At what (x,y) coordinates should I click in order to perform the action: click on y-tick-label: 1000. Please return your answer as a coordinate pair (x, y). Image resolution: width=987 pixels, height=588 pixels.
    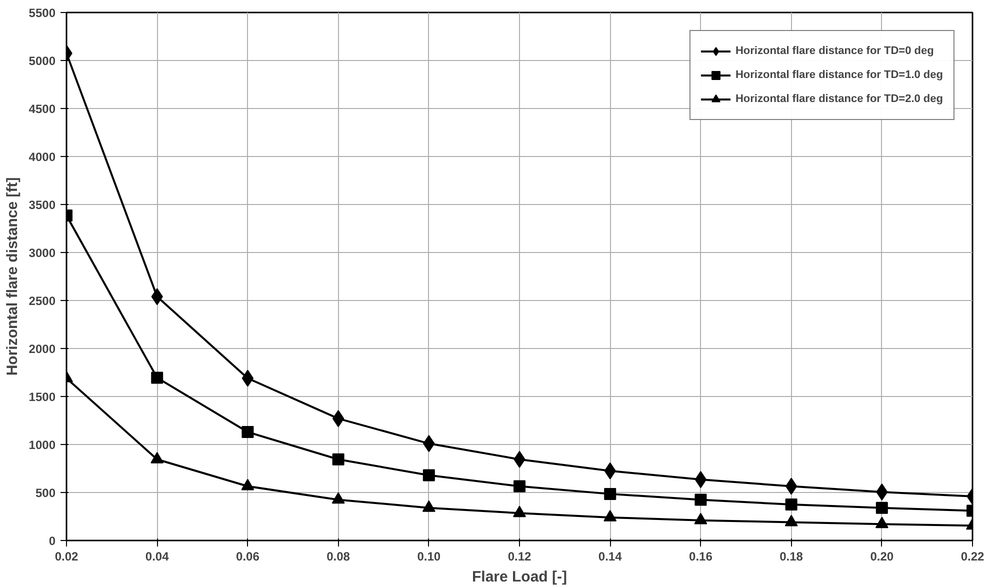
    Looking at the image, I should click on (42, 445).